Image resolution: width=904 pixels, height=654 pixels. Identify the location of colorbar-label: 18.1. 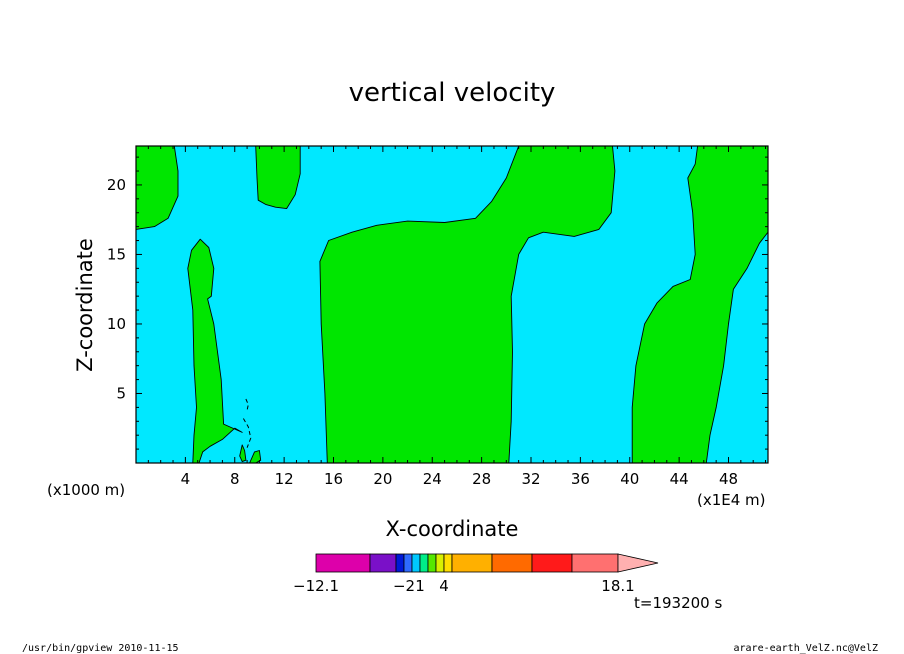
(617, 586).